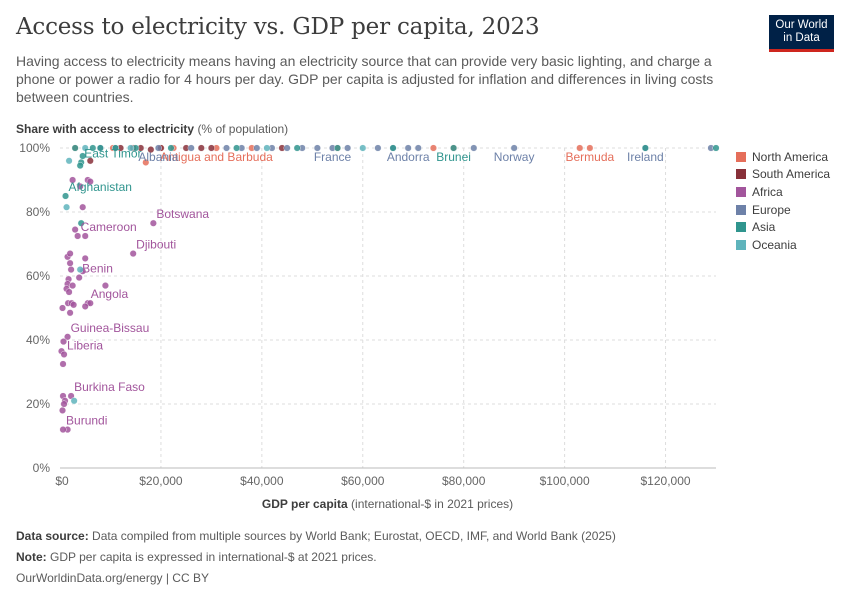 This screenshot has height=600, width=850. I want to click on point-label: Andorra, so click(408, 157).